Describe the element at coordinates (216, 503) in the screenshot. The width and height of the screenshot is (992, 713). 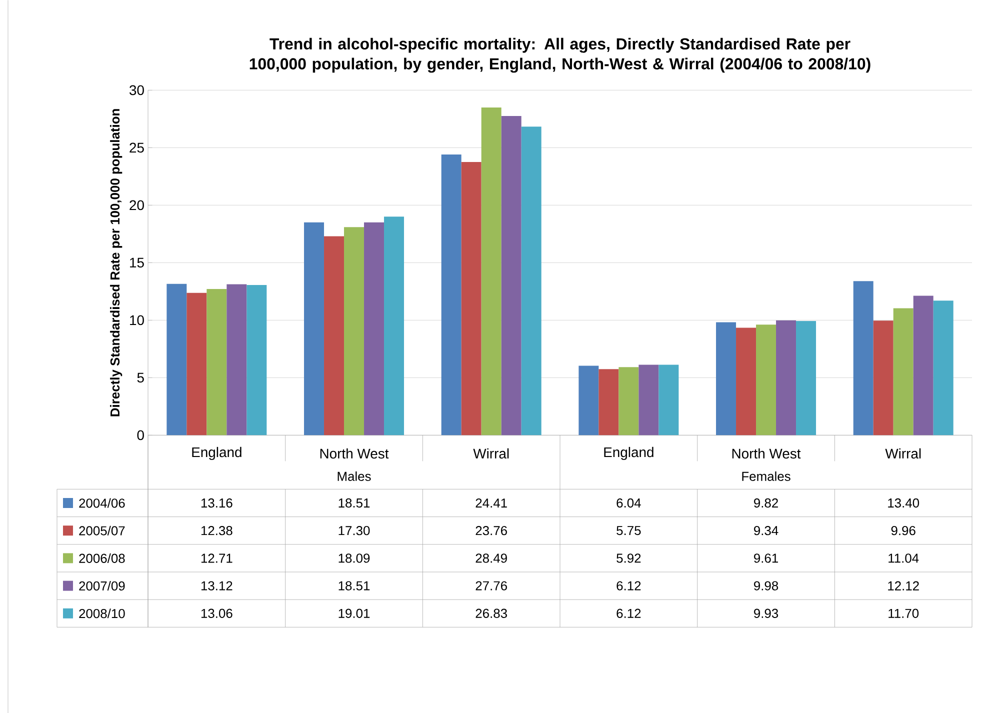
I see `data-label: 13.16` at that location.